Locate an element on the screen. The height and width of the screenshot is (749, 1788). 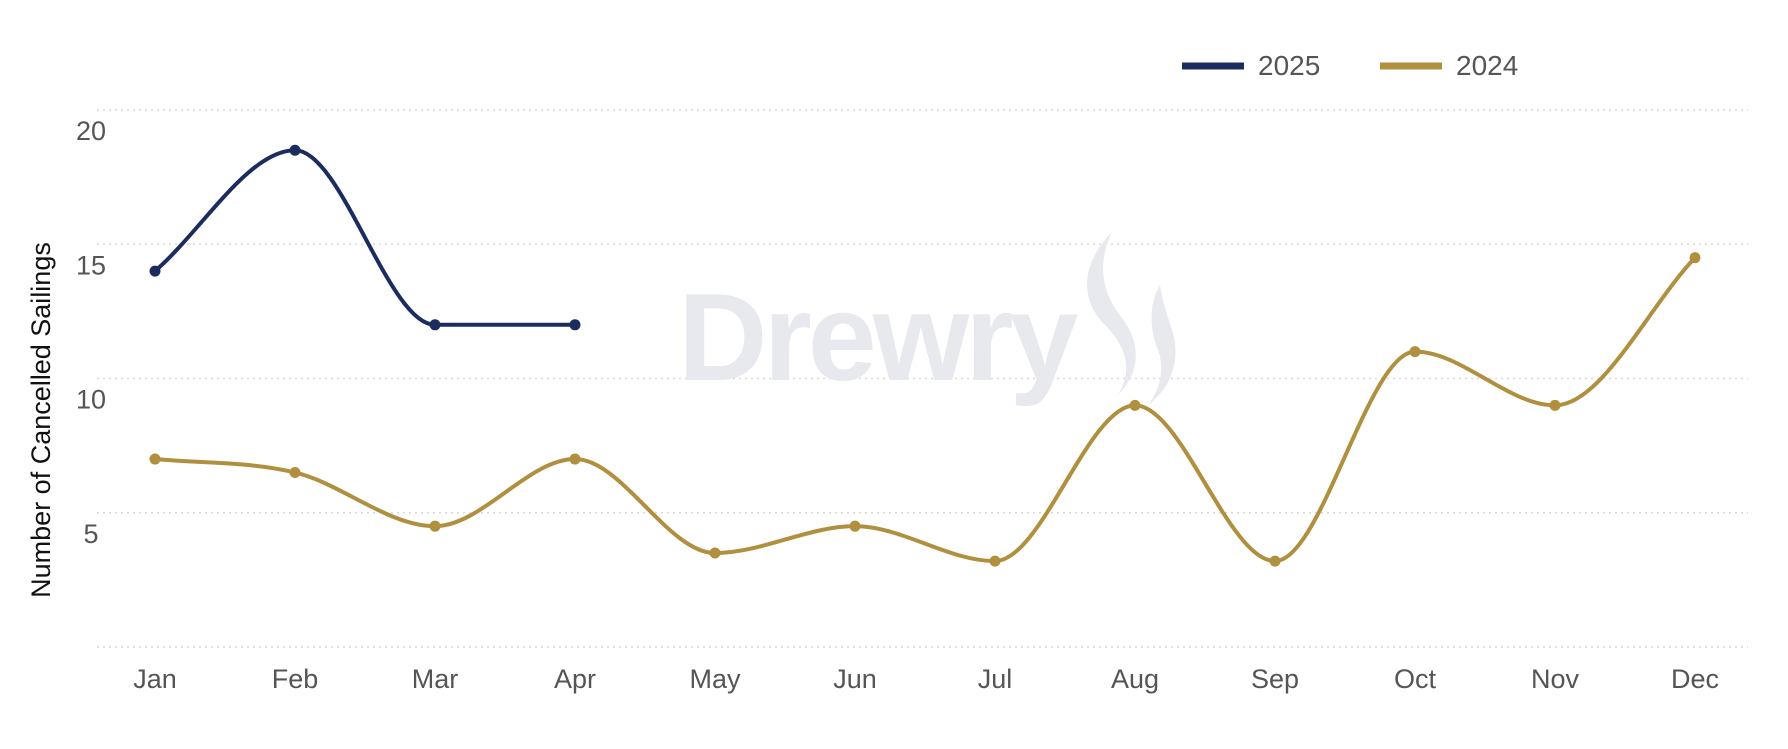
legend-label: 2024 is located at coordinates (1487, 65).